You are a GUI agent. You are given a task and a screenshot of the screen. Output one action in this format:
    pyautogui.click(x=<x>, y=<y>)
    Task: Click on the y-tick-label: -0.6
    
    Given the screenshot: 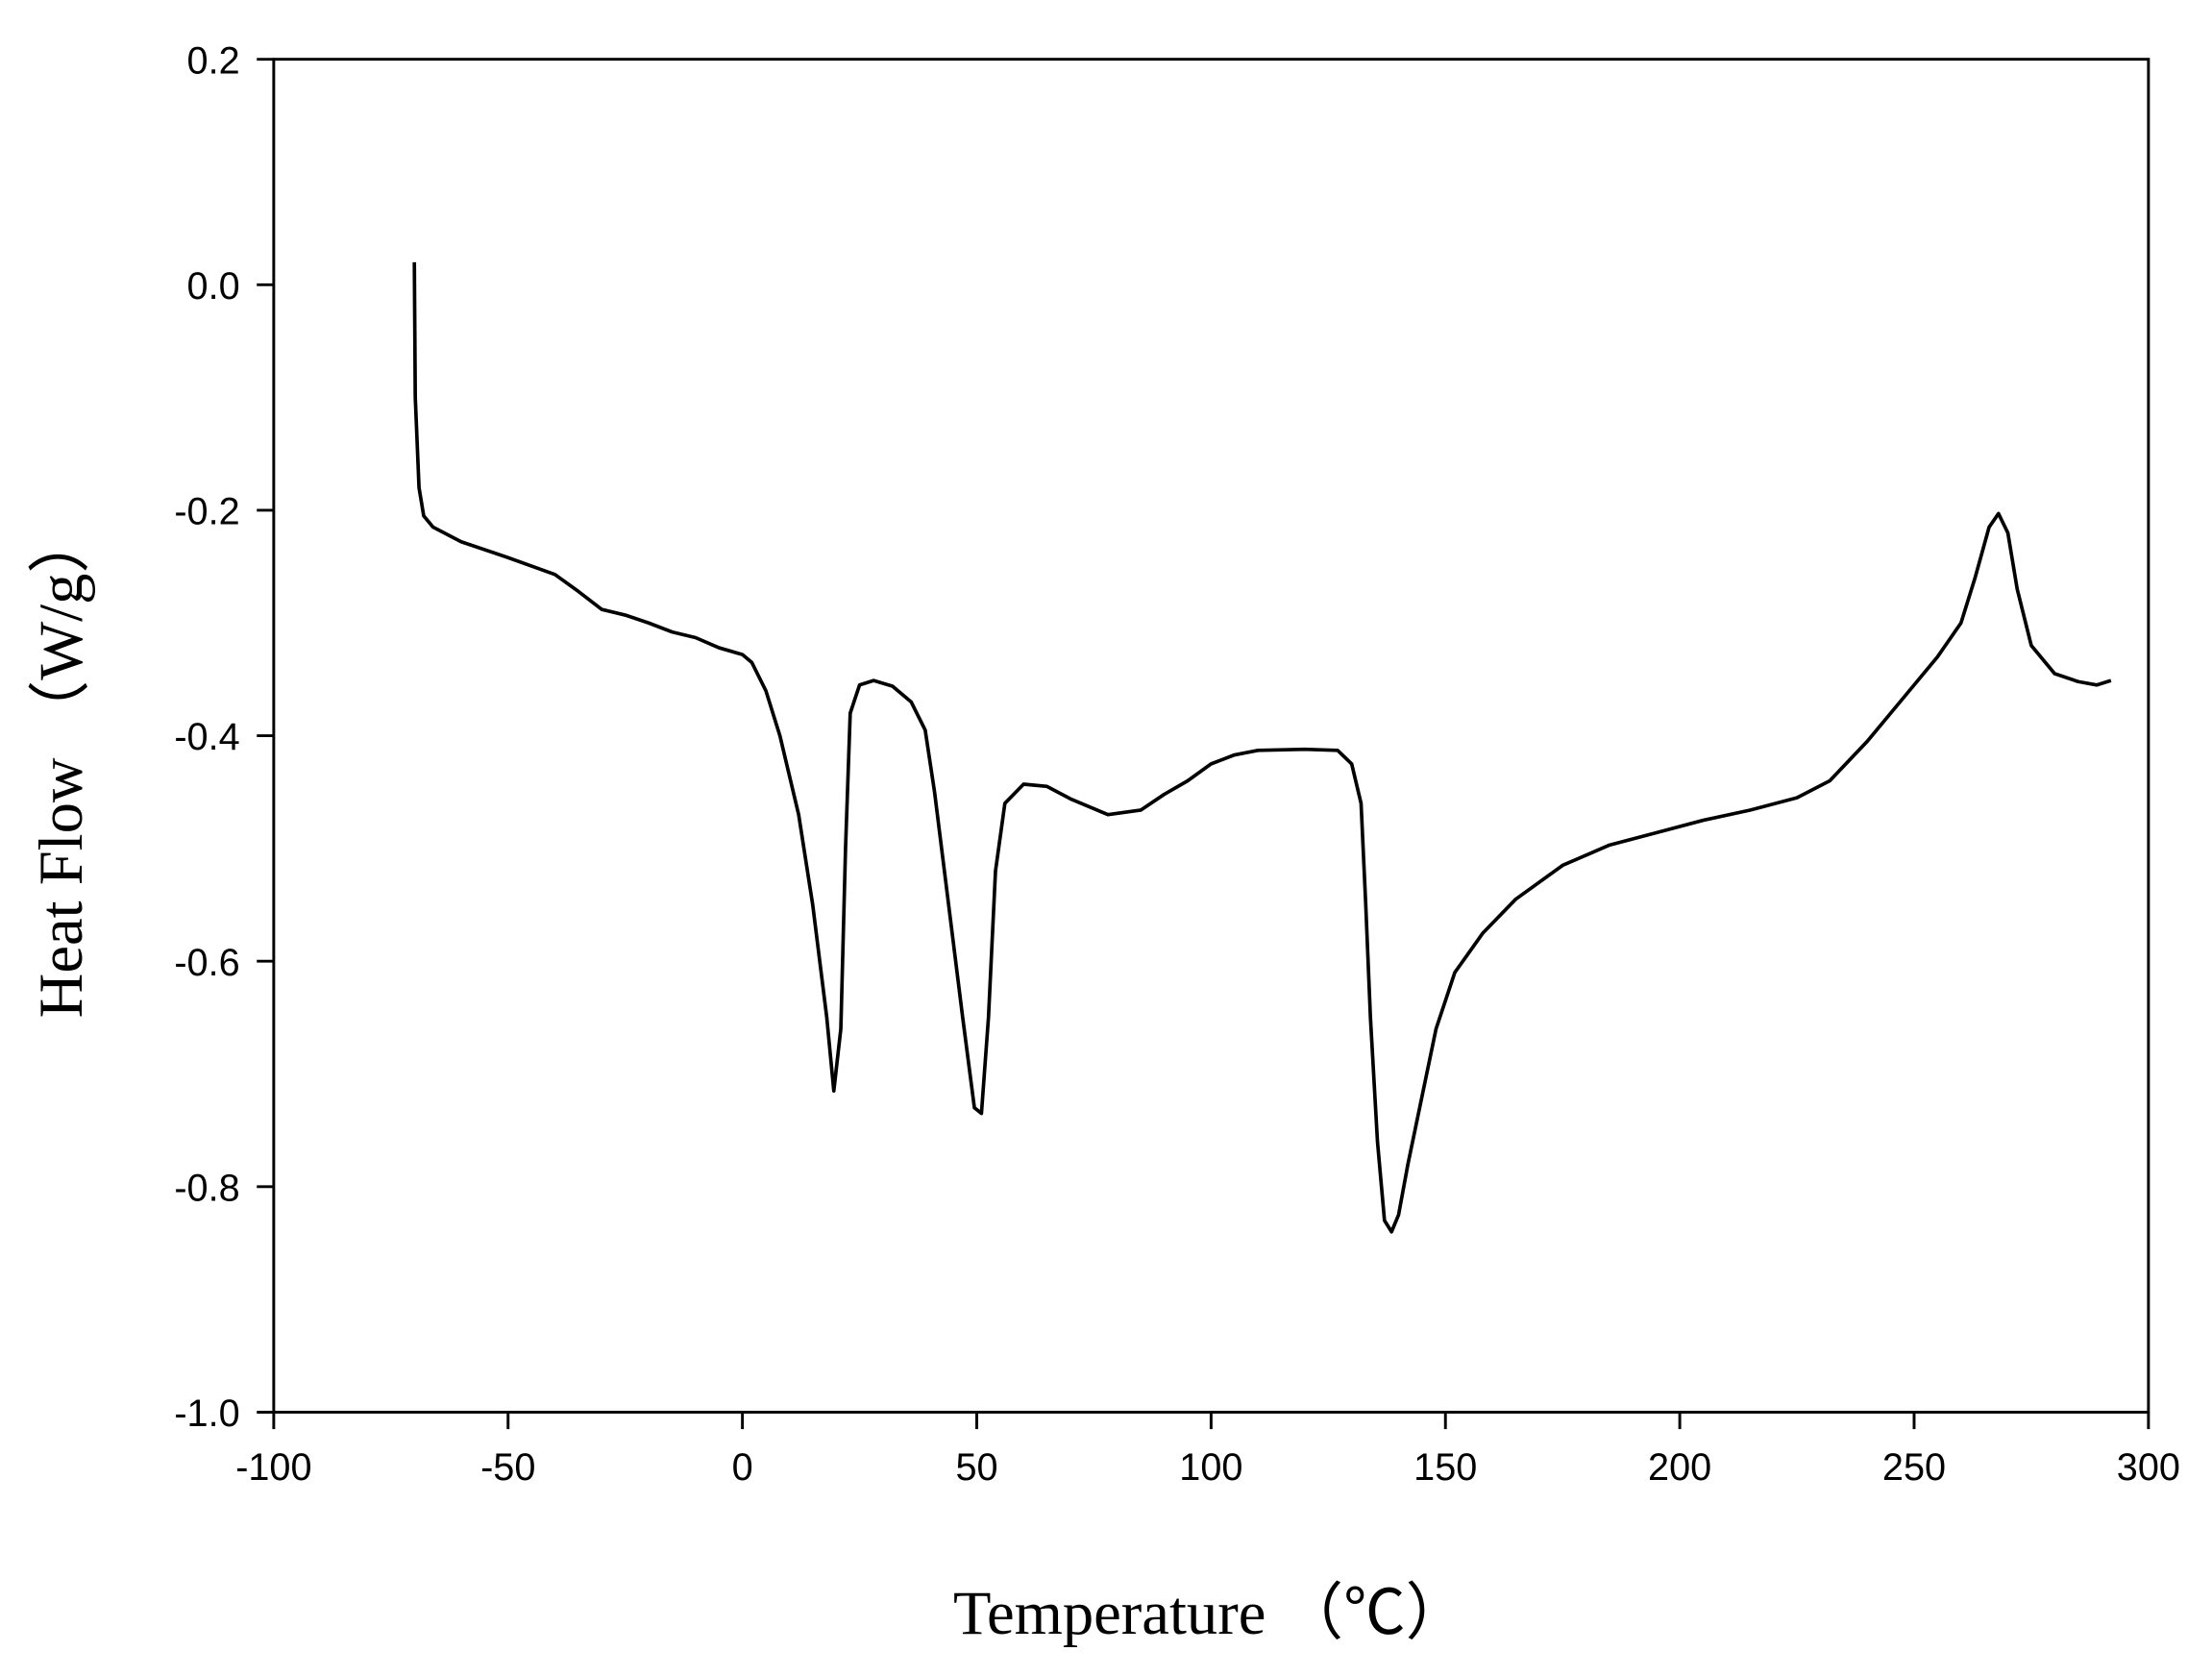 What is the action you would take?
    pyautogui.click(x=206, y=963)
    